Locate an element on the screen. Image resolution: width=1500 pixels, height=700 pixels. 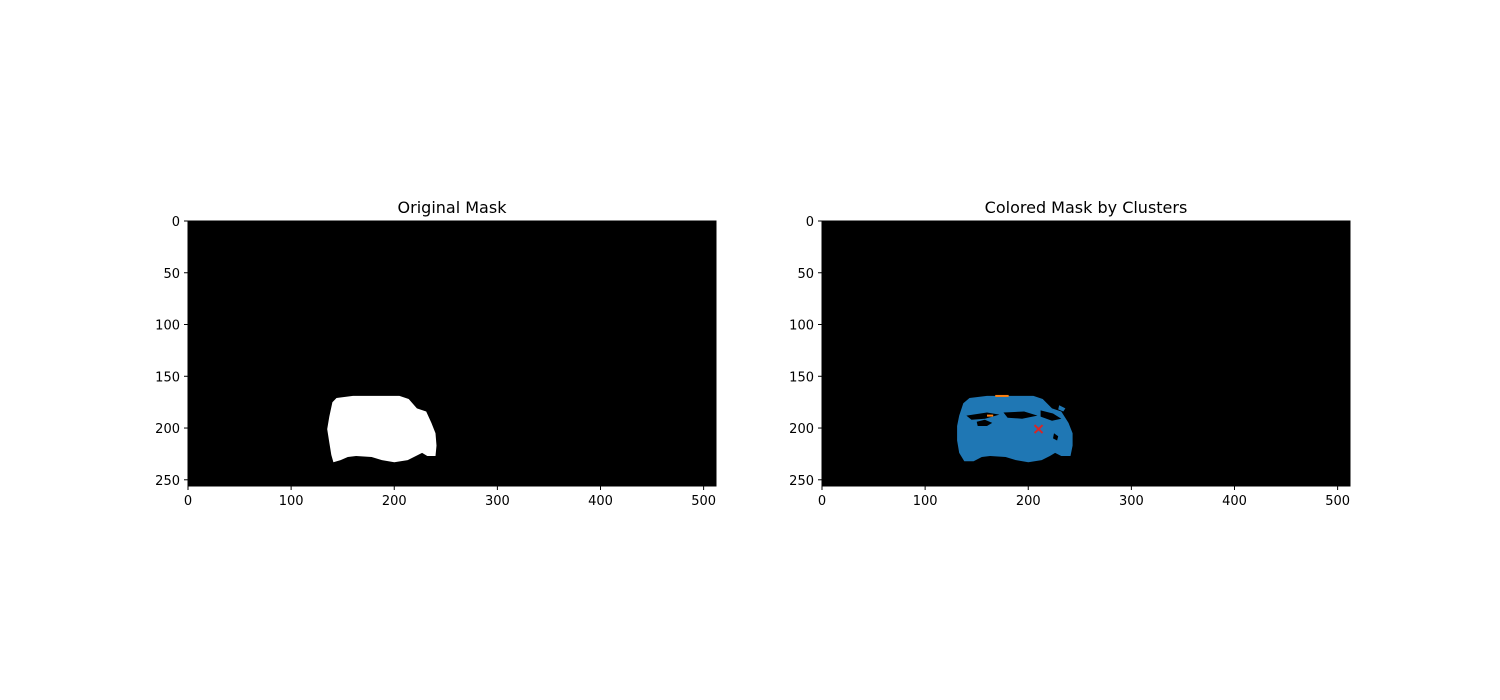
colored-mask-y-tick-label: 250 is located at coordinates (801, 481).